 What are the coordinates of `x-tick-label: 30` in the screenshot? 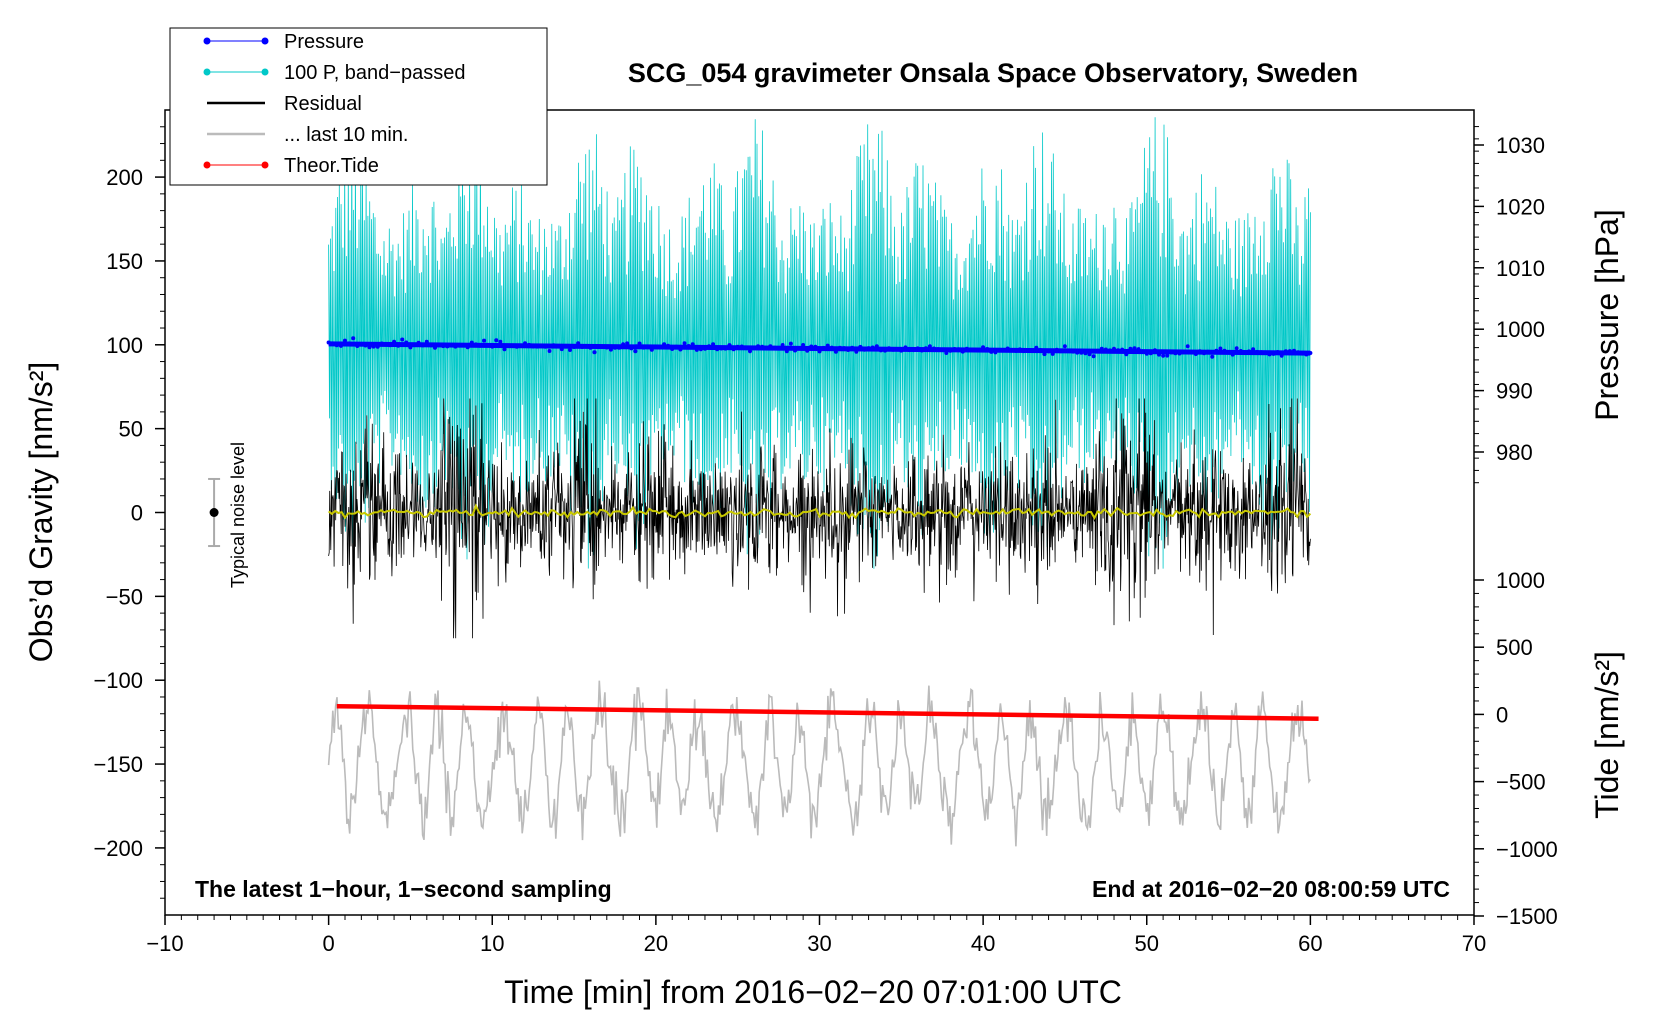 It's located at (819, 943).